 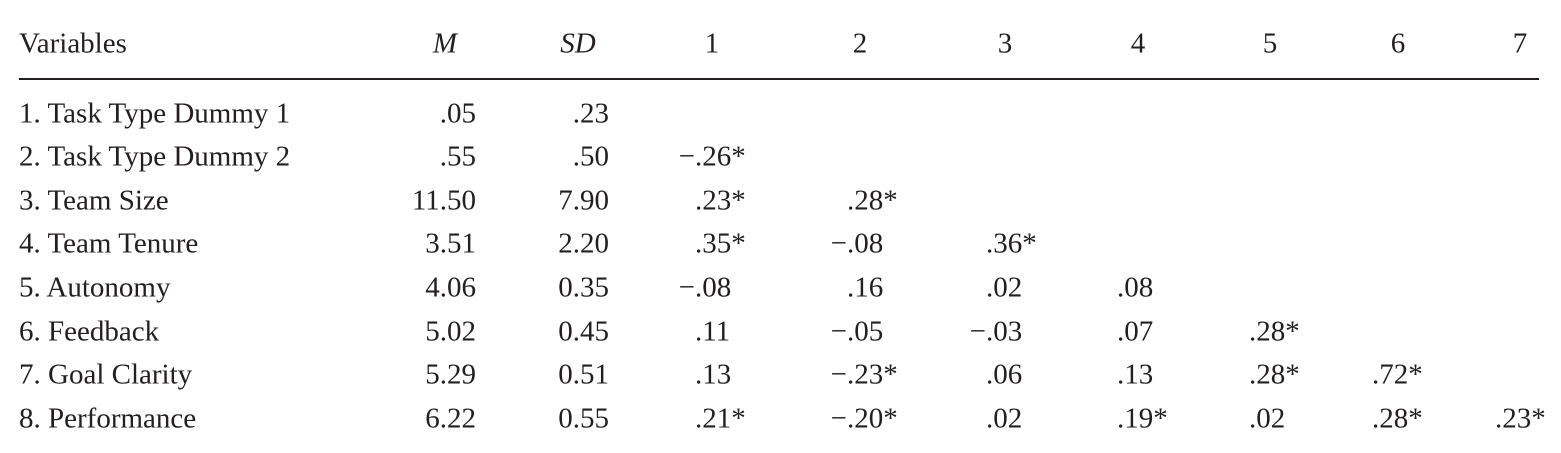 What do you see at coordinates (450, 418) in the screenshot?
I see `row-mean: 6.22` at bounding box center [450, 418].